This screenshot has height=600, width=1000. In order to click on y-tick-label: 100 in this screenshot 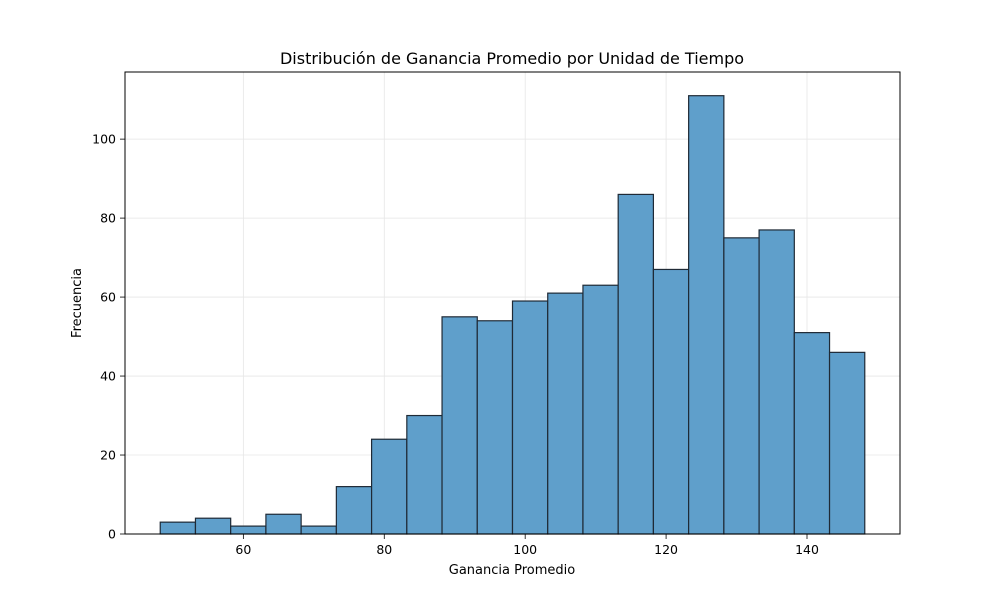, I will do `click(104, 139)`.